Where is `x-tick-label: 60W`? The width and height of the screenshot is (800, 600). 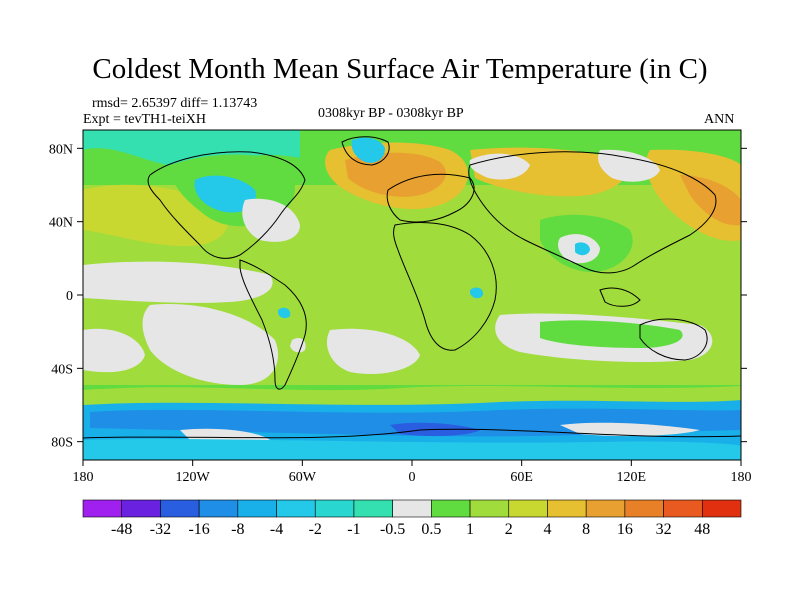 x-tick-label: 60W is located at coordinates (303, 477).